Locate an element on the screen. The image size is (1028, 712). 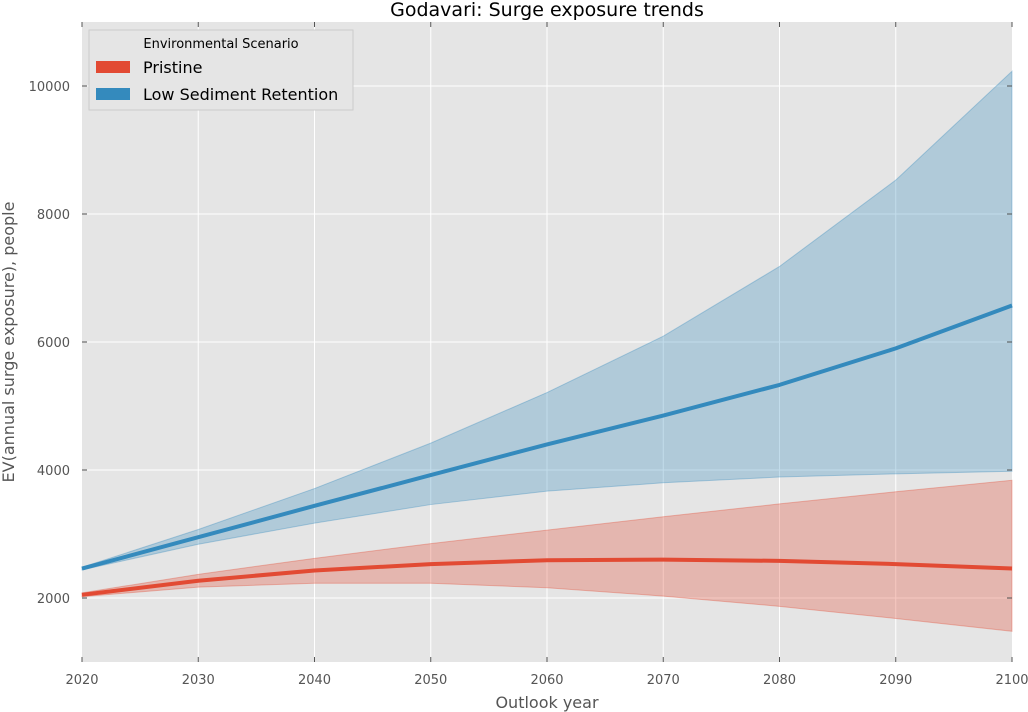
x-tick-label: 2100 is located at coordinates (1011, 680).